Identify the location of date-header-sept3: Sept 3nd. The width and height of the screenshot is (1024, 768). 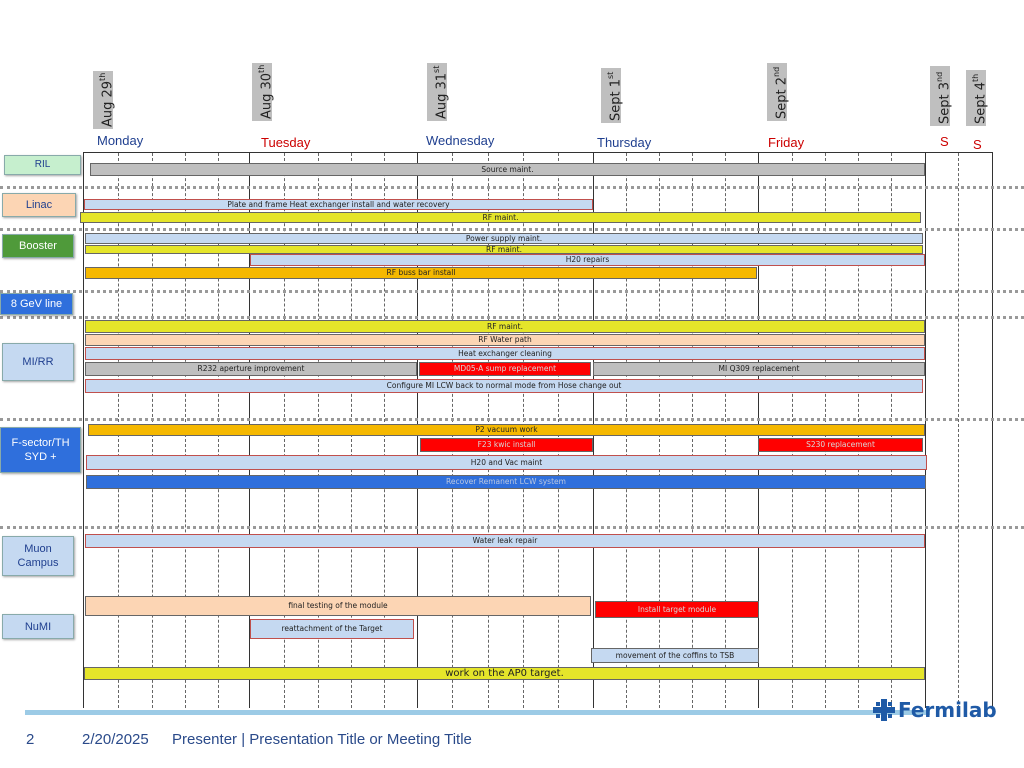
(941, 96).